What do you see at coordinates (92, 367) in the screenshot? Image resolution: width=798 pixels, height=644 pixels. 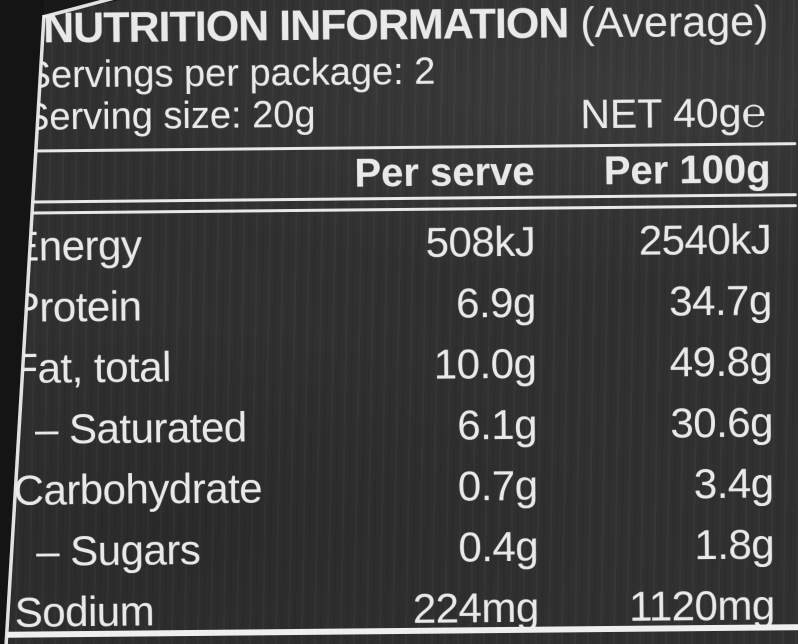 I see `nutrient-label: Fat, total` at bounding box center [92, 367].